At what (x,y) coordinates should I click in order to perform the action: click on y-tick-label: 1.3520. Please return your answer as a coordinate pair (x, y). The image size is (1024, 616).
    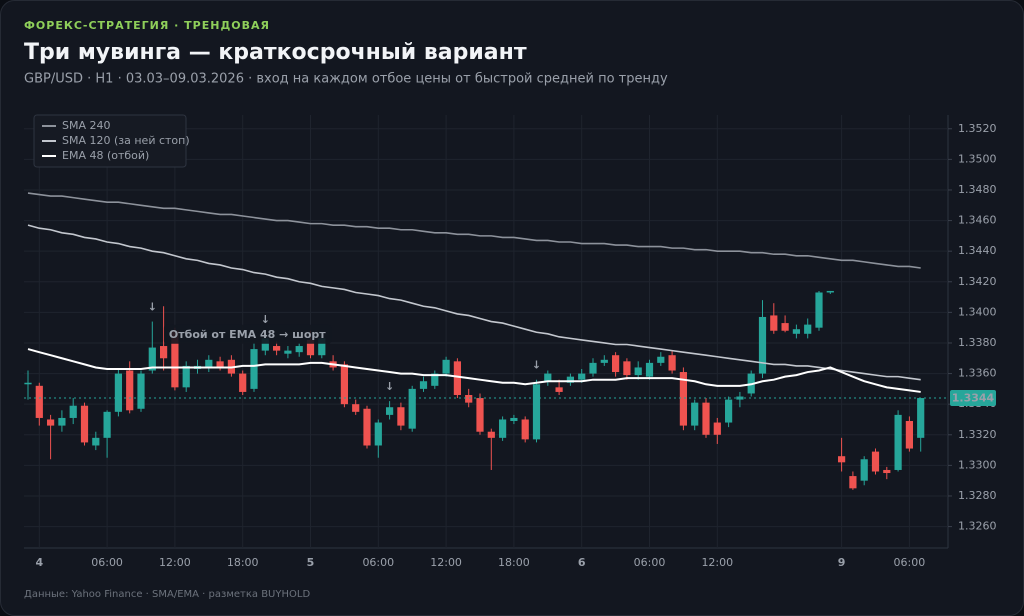
    Looking at the image, I should click on (977, 128).